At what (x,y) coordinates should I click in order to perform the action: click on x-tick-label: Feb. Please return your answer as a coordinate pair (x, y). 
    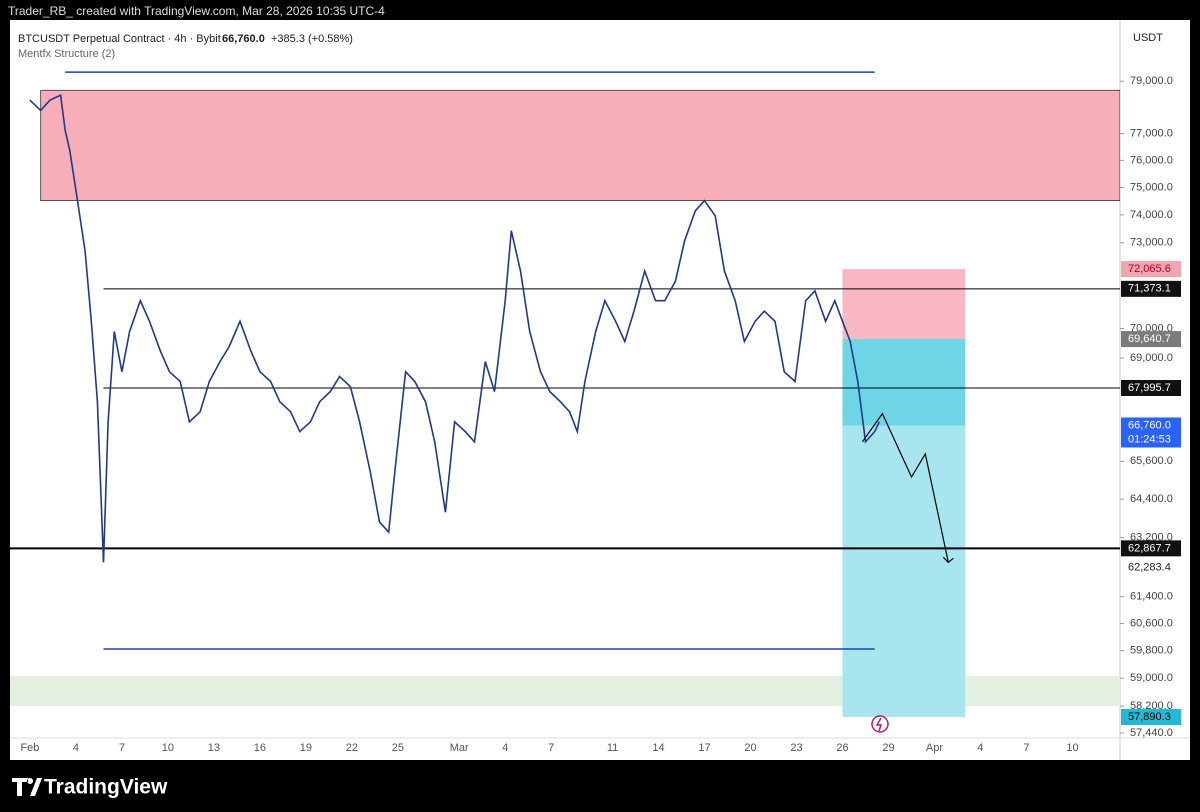
    Looking at the image, I should click on (29, 748).